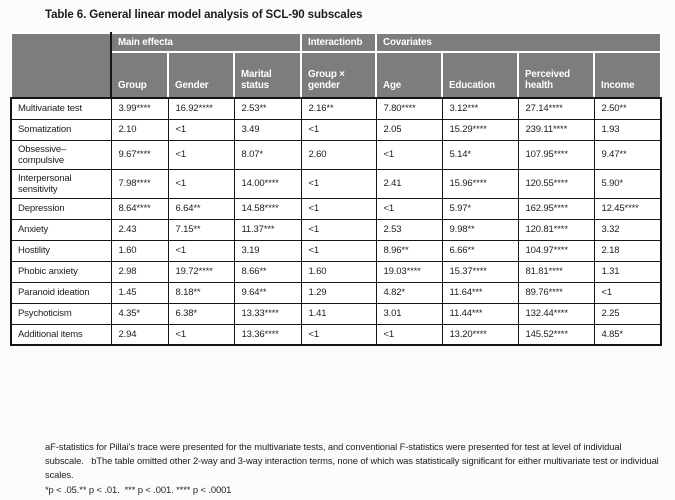 This screenshot has width=675, height=500. What do you see at coordinates (139, 208) in the screenshot?
I see `cell: 8.64****` at bounding box center [139, 208].